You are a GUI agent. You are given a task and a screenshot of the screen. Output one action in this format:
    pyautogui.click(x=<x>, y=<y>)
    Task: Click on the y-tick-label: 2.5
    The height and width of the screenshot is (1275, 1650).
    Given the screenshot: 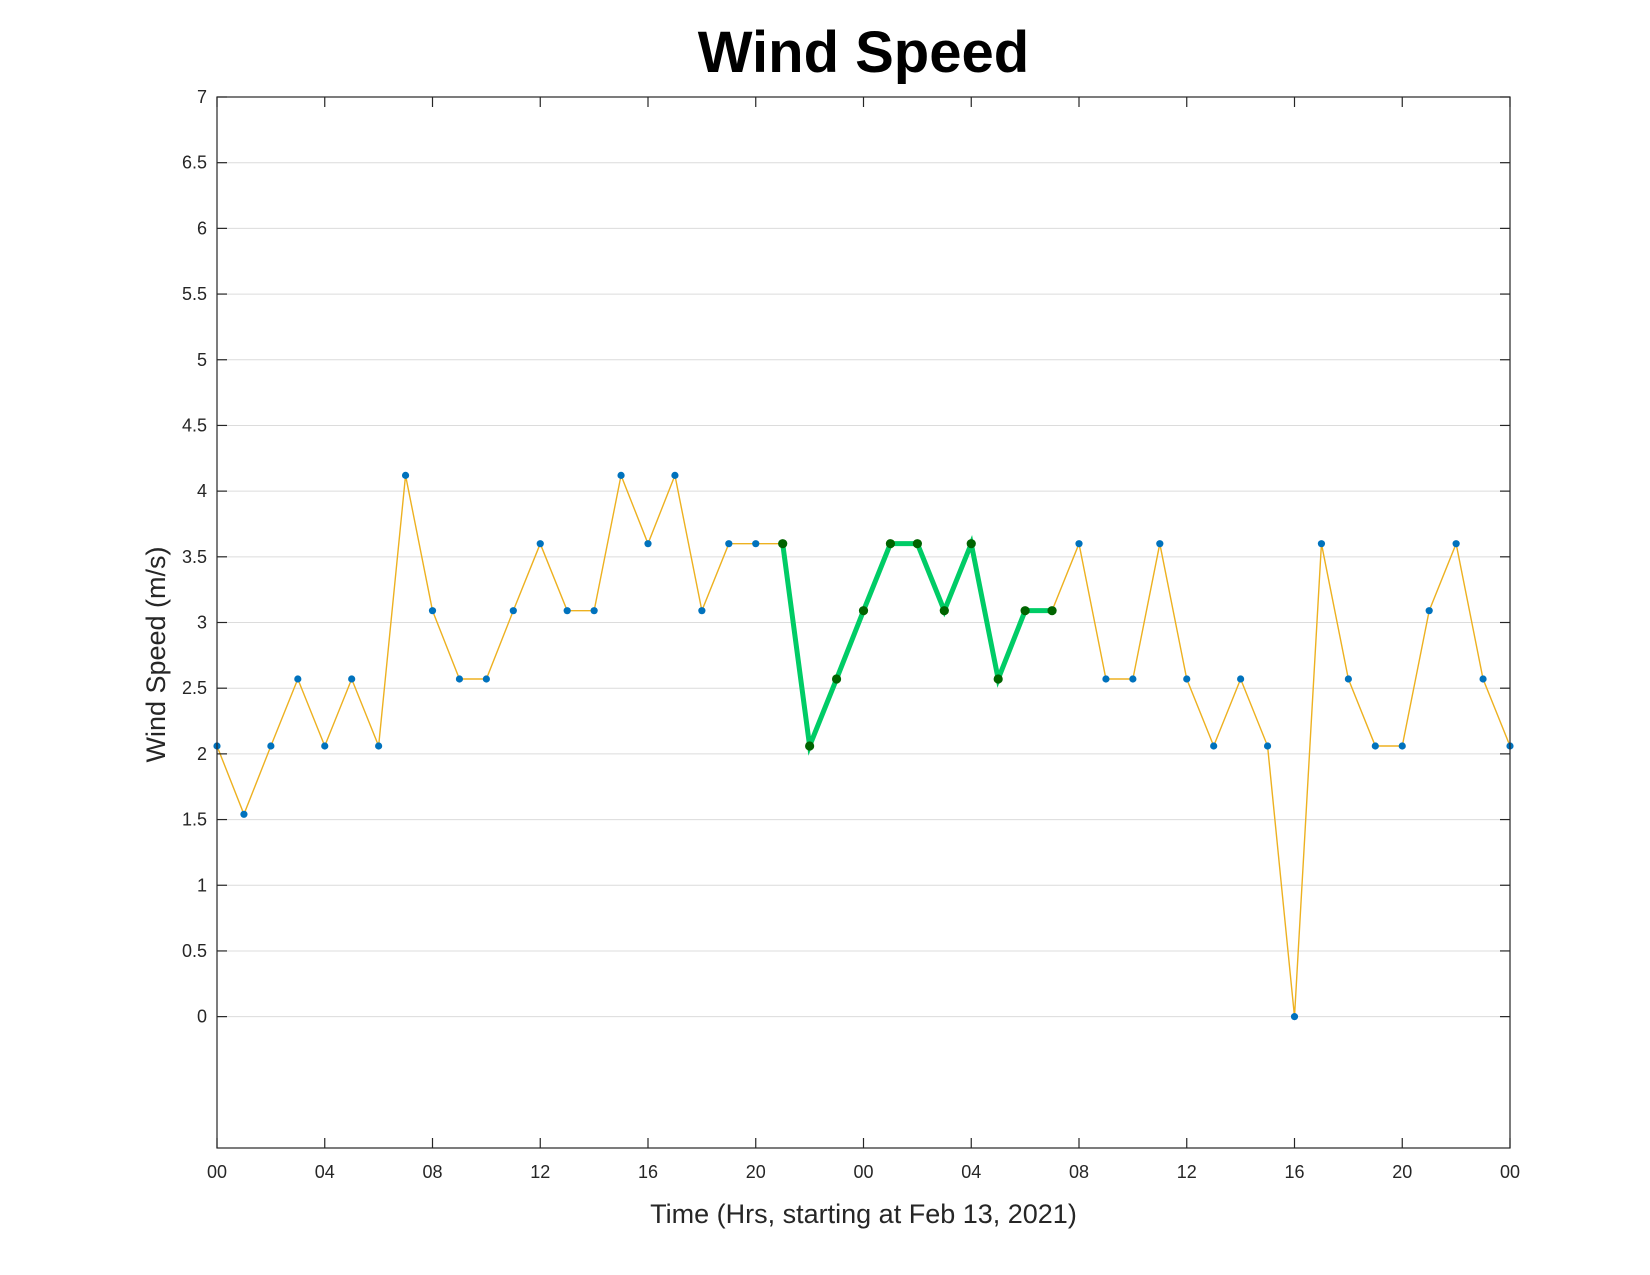 What is the action you would take?
    pyautogui.click(x=194, y=688)
    